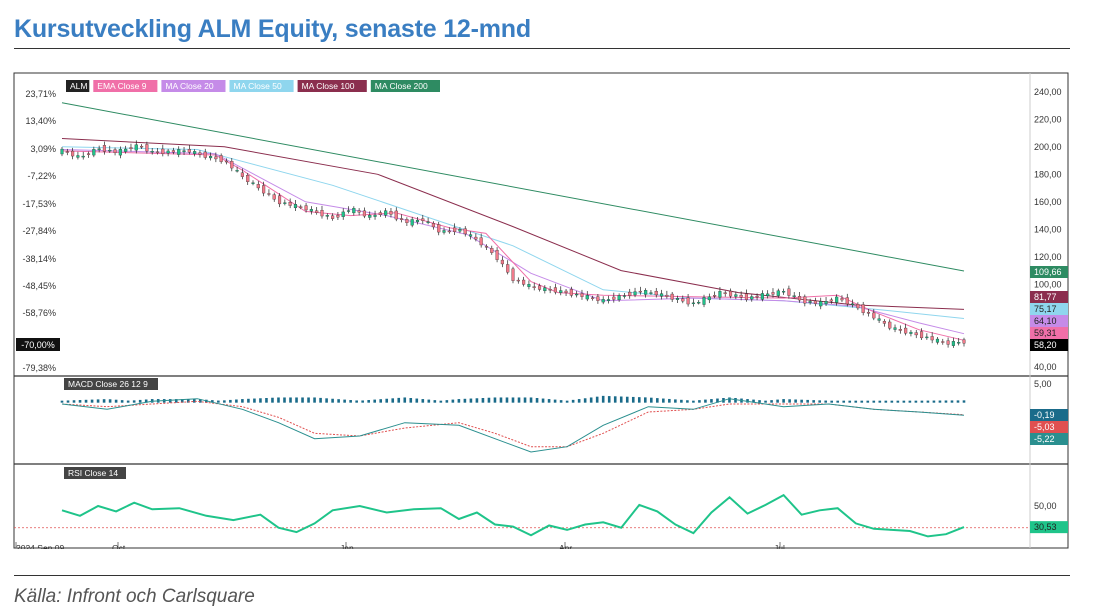 Image resolution: width=1105 pixels, height=616 pixels. Describe the element at coordinates (1043, 384) in the screenshot. I see `macd-axis-tick: 5,00` at that location.